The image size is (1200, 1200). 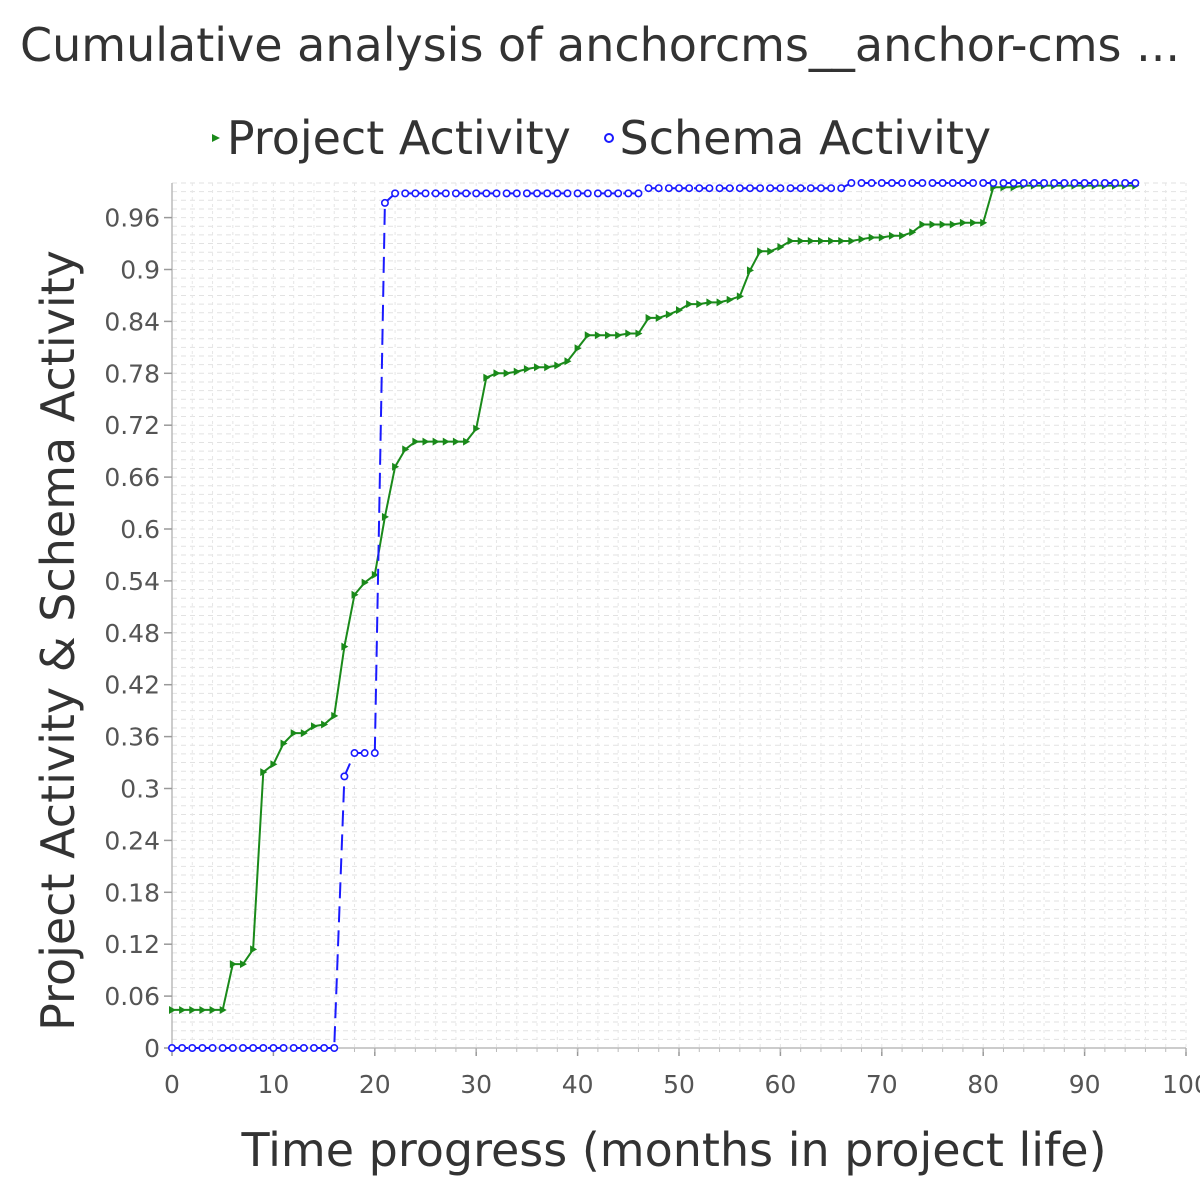 What do you see at coordinates (390, 138) in the screenshot?
I see `legend-item-project-activity: Project Activity` at bounding box center [390, 138].